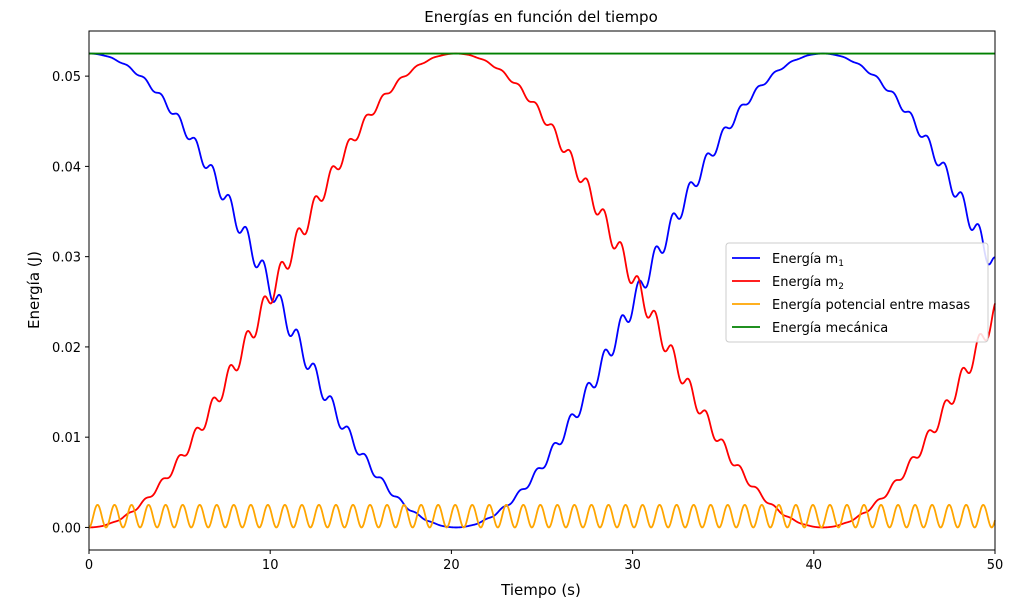  What do you see at coordinates (66, 348) in the screenshot?
I see `y-tick-label: 0.02` at bounding box center [66, 348].